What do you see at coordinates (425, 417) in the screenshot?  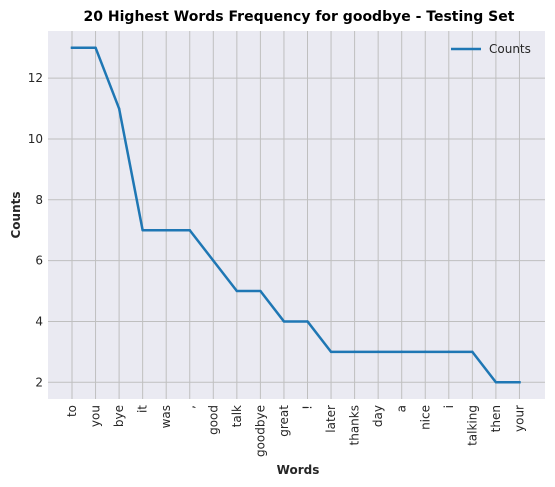 I see `x-tick-label: nice` at bounding box center [425, 417].